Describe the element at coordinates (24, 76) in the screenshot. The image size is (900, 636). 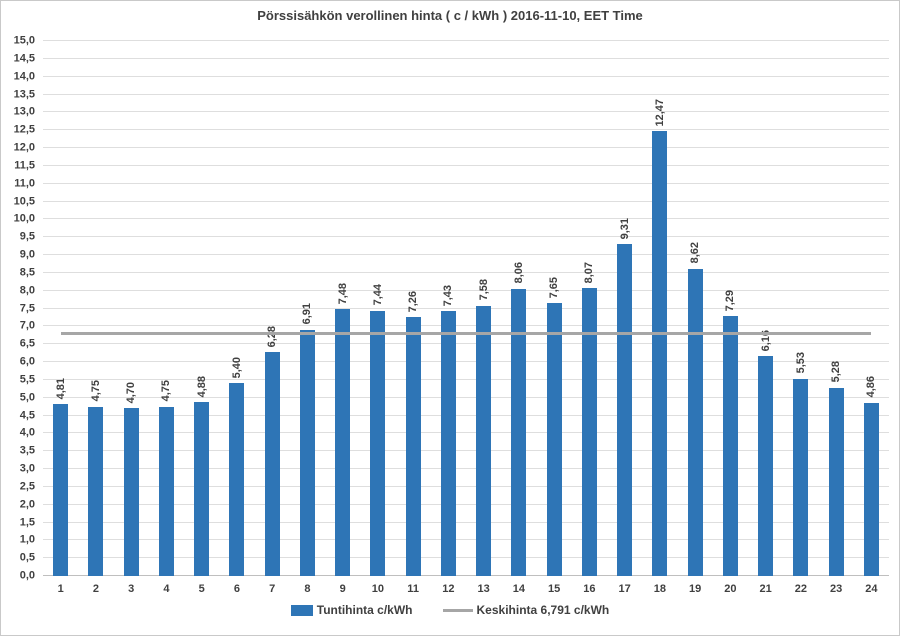
I see `y-axis-tick-label: 14,0` at that location.